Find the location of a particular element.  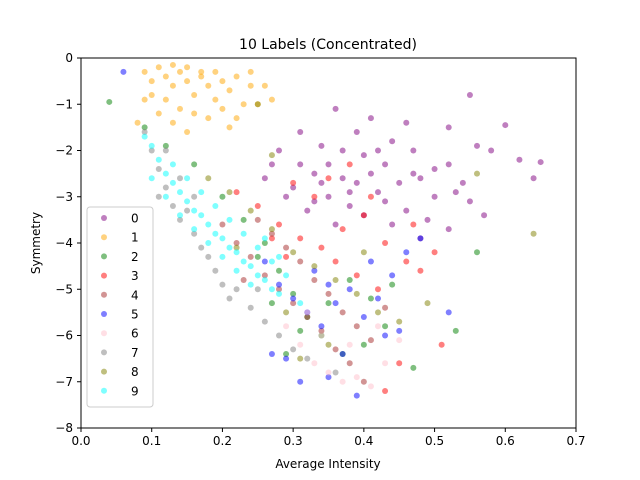

legend: 0 1 2 3 4 5 6 7 8 9 is located at coordinates (120, 307).